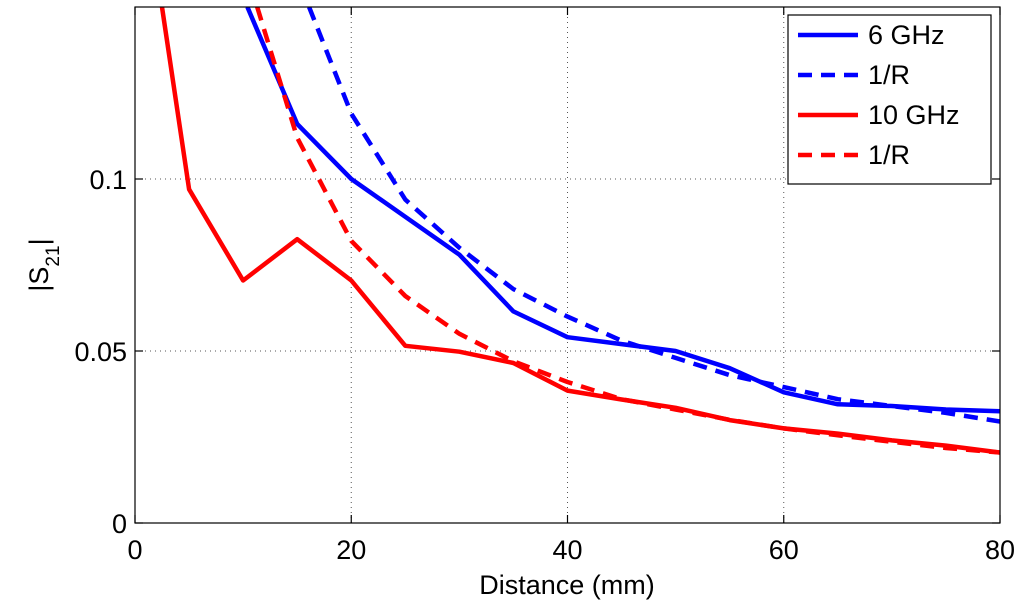 The image size is (1024, 611). Describe the element at coordinates (119, 524) in the screenshot. I see `y-tick-label: 0` at that location.